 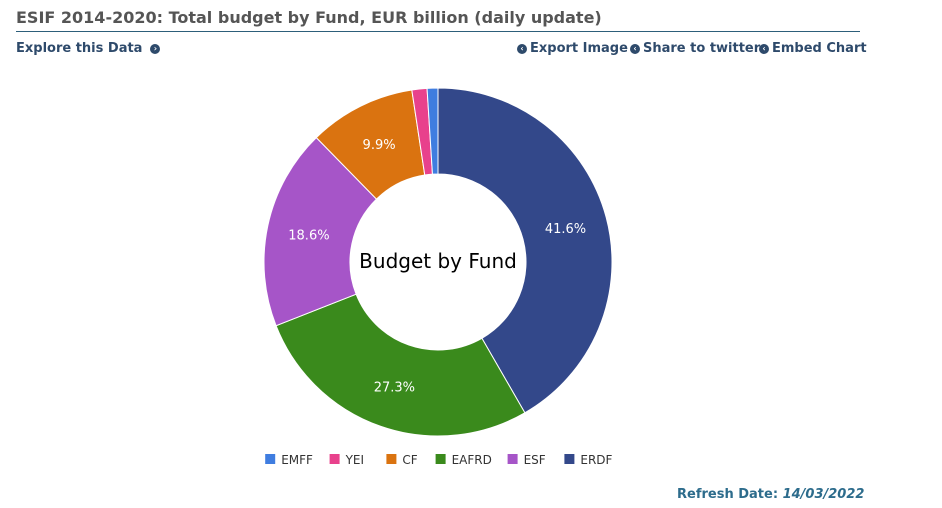 What do you see at coordinates (472, 460) in the screenshot?
I see `legend-label: EAFRD` at bounding box center [472, 460].